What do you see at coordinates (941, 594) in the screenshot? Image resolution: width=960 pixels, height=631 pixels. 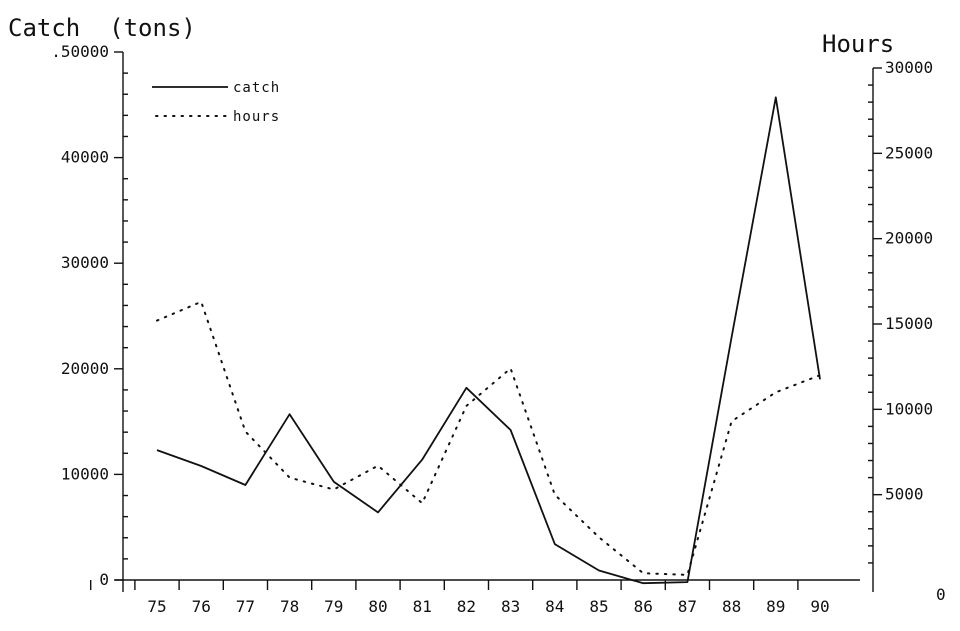 I see `right-tick-label: 0` at bounding box center [941, 594].